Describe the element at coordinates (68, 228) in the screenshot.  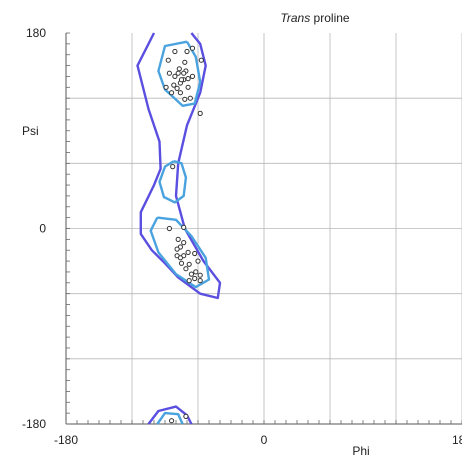
I see `y-minor-ticks` at that location.